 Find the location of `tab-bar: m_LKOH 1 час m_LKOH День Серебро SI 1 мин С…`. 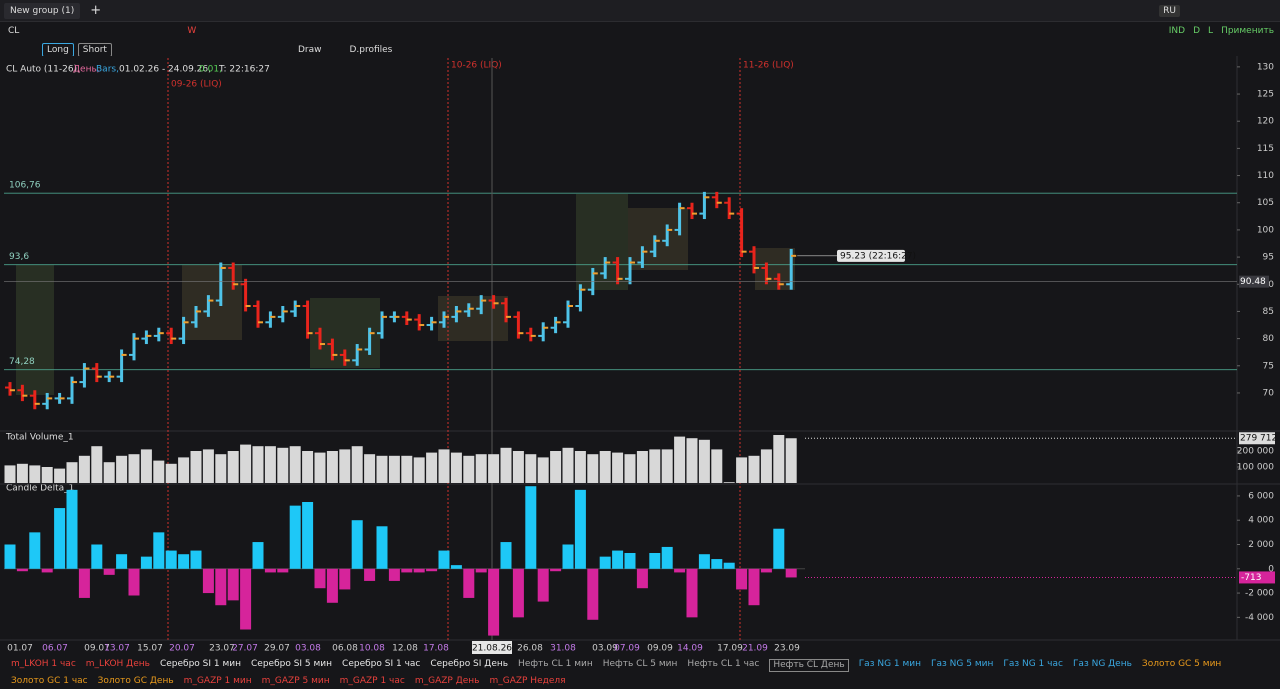

tab-bar: m_LKOH 1 час m_LKOH День Серебро SI 1 мин С… is located at coordinates (640, 673).